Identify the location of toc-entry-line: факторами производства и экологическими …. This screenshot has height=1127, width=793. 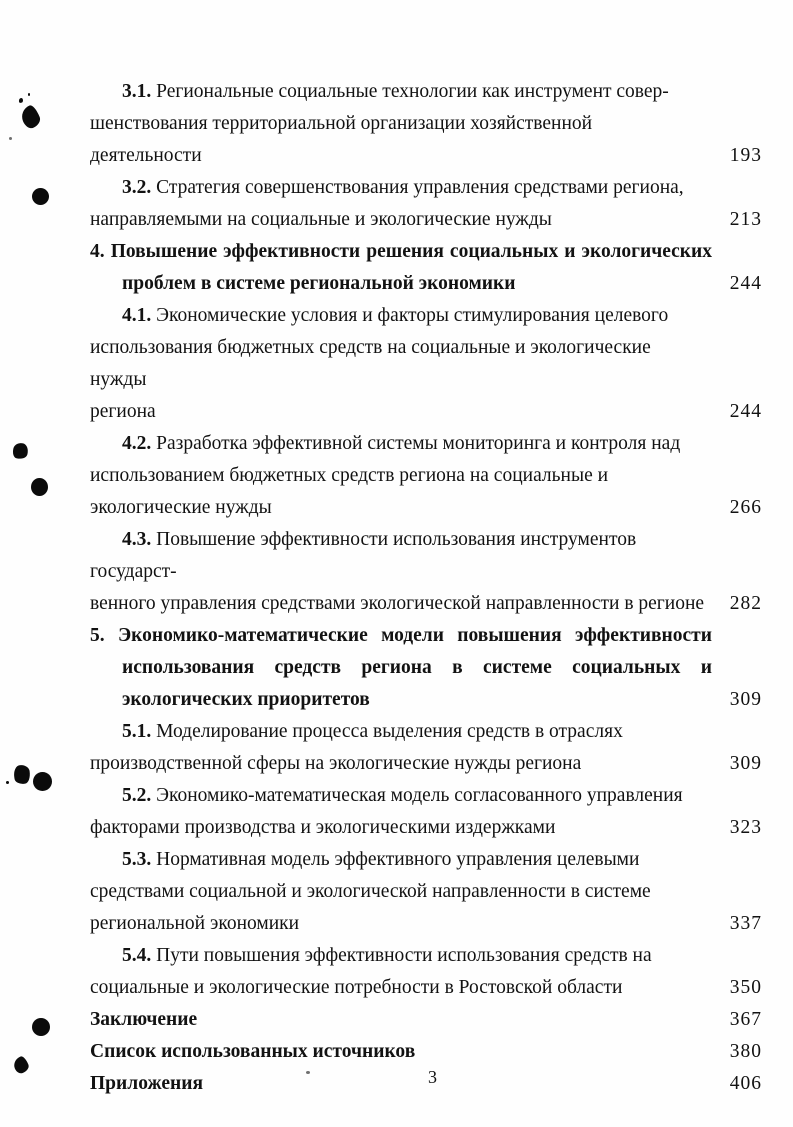
(323, 827).